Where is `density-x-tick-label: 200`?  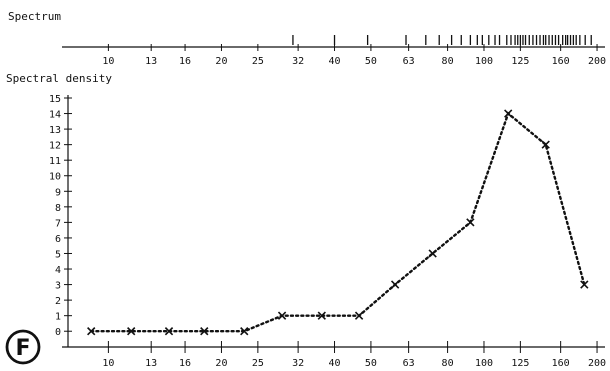 density-x-tick-label: 200 is located at coordinates (597, 363).